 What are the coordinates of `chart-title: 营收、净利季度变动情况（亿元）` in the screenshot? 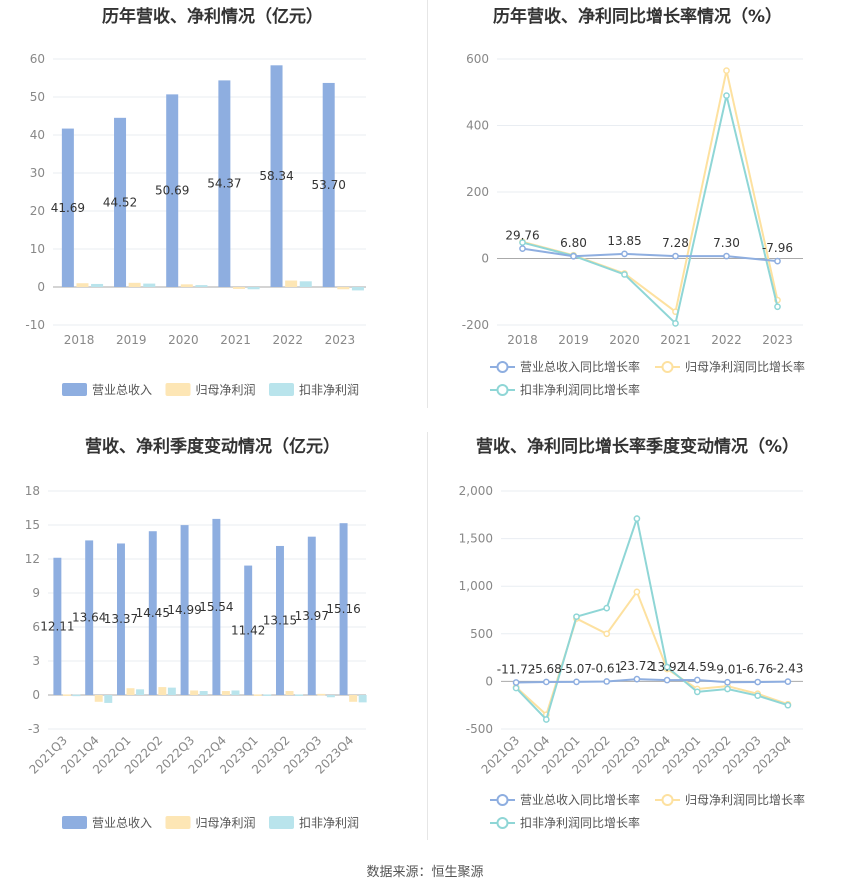 It's located at (212, 447).